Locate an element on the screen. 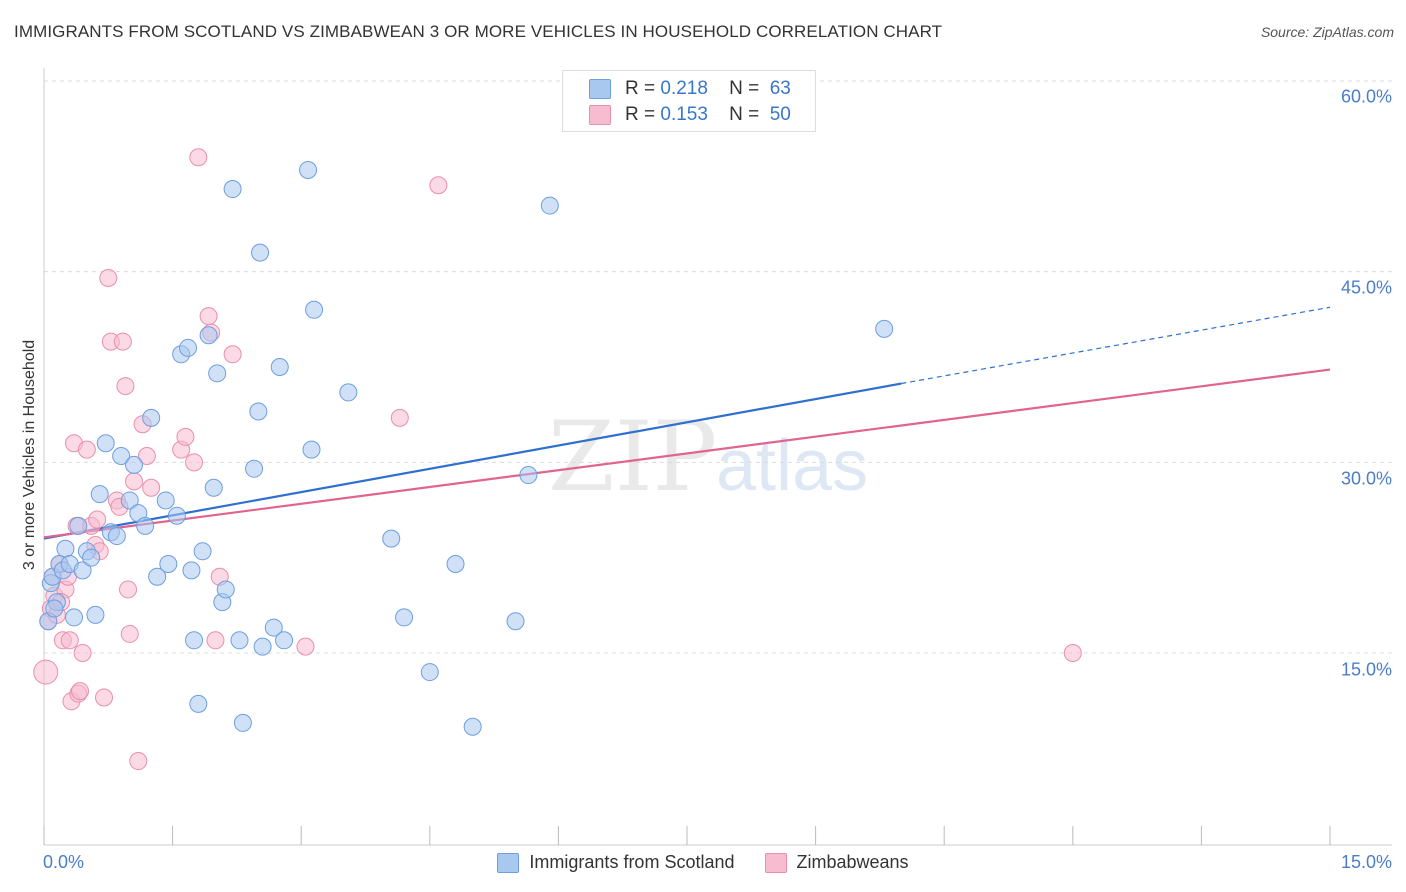  watermark-zip: ZIP is located at coordinates (632, 457).